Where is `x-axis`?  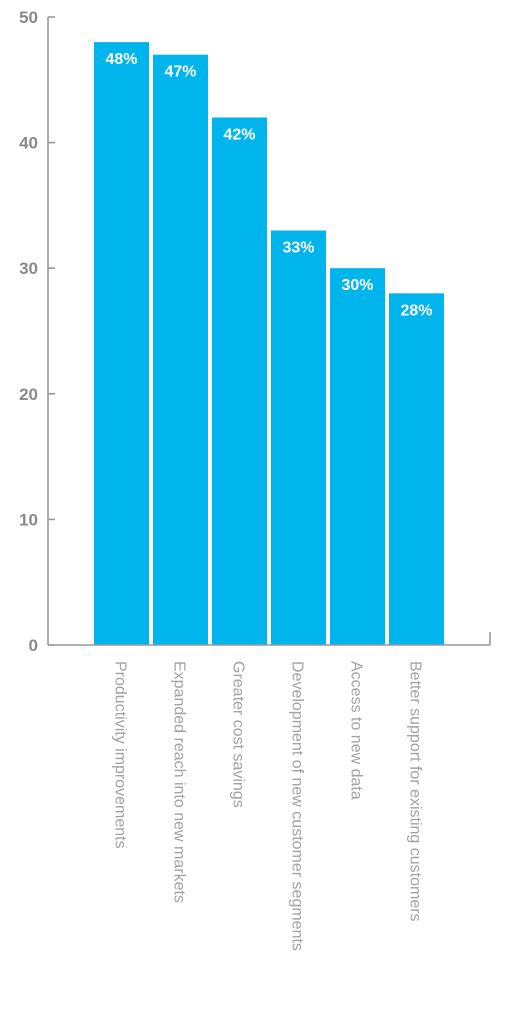 x-axis is located at coordinates (269, 639).